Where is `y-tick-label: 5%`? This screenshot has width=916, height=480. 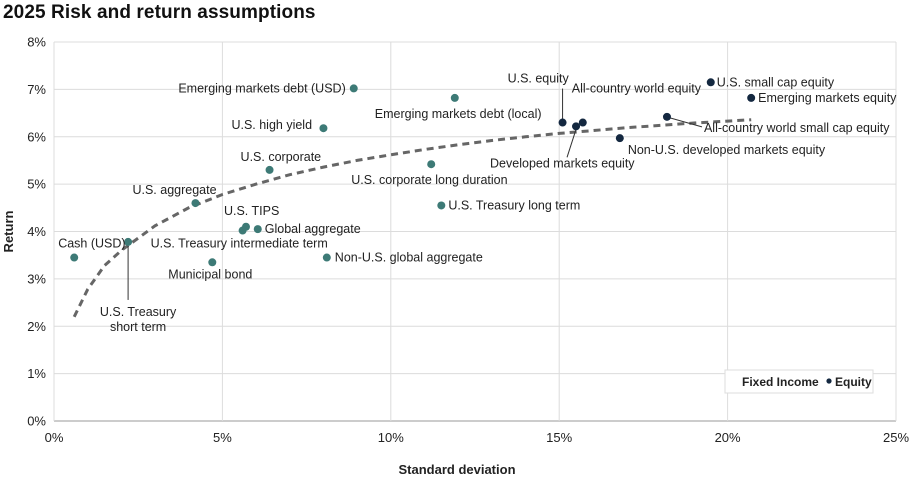 y-tick-label: 5% is located at coordinates (36, 184).